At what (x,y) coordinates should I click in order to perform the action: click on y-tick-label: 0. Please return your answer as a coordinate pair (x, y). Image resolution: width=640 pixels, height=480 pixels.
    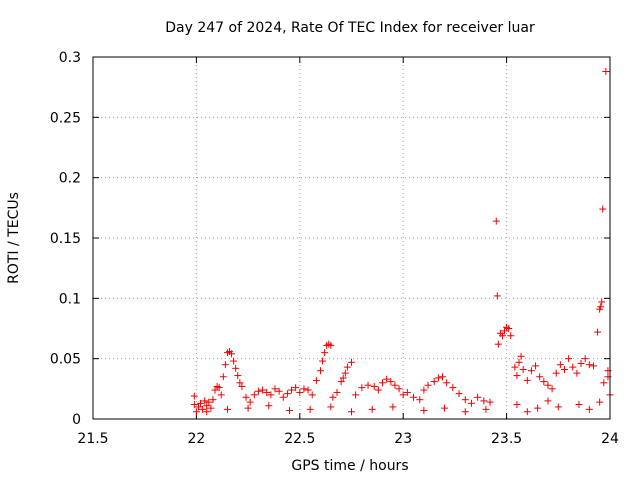
    Looking at the image, I should click on (76, 420).